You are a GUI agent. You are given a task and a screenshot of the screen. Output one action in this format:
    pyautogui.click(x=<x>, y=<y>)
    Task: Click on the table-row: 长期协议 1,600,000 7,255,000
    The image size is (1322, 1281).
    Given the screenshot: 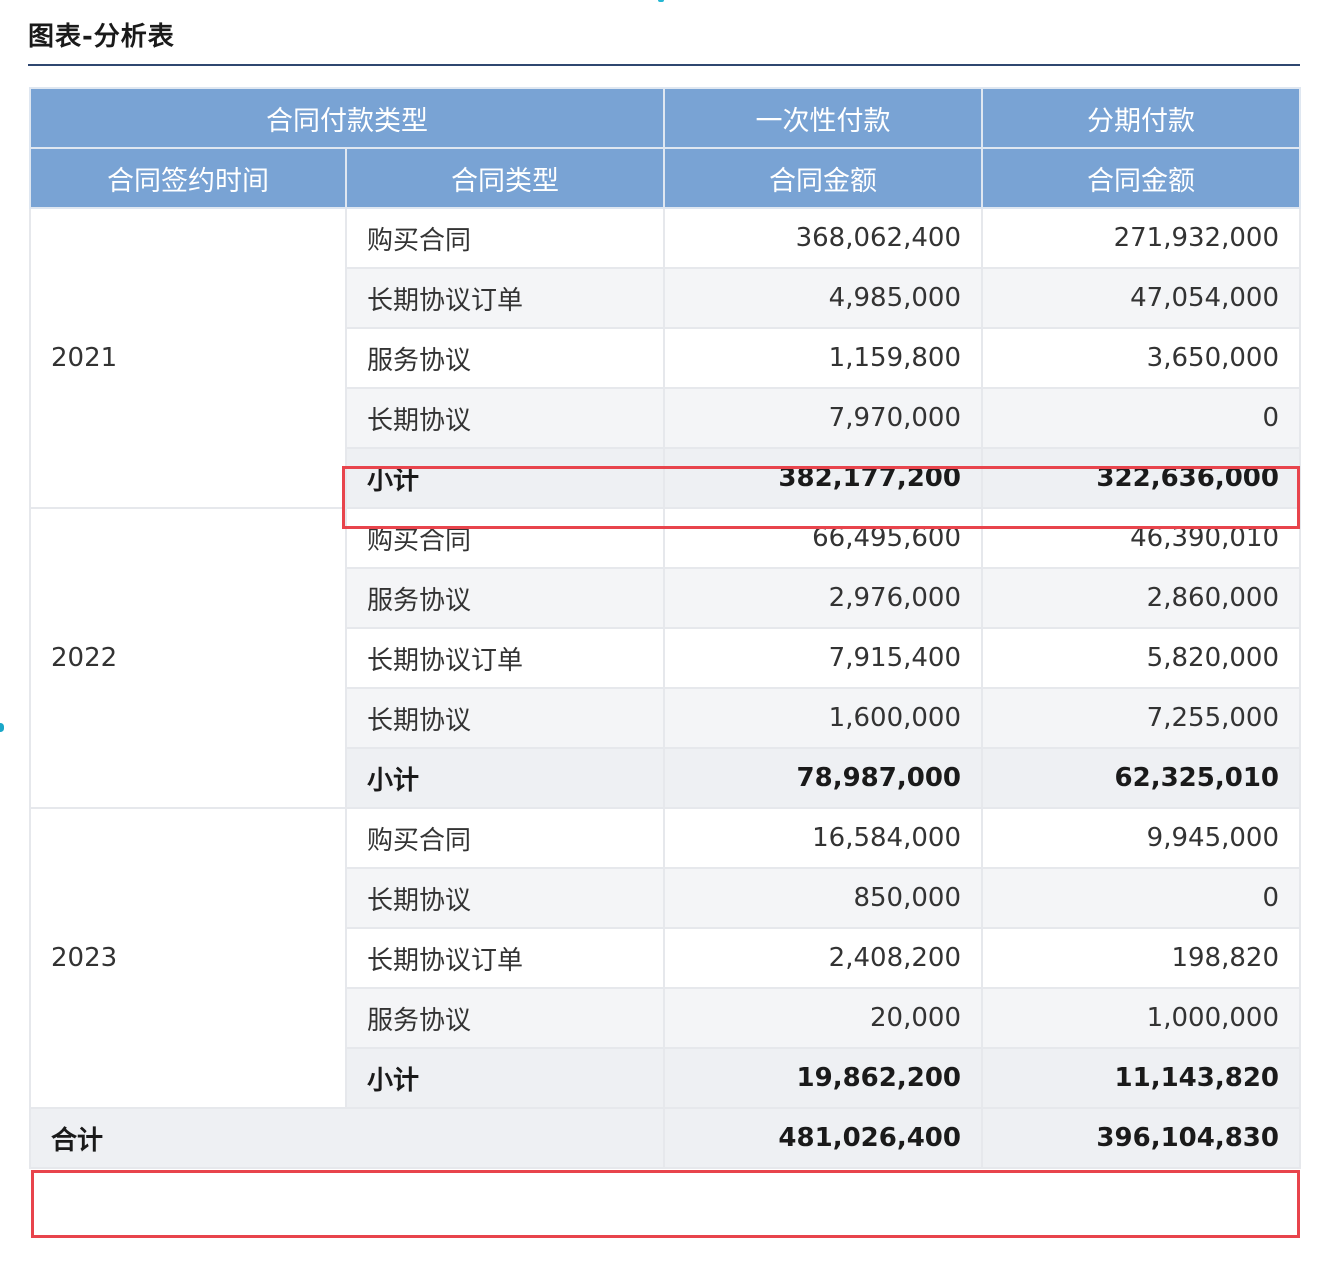 What is the action you would take?
    pyautogui.click(x=665, y=718)
    